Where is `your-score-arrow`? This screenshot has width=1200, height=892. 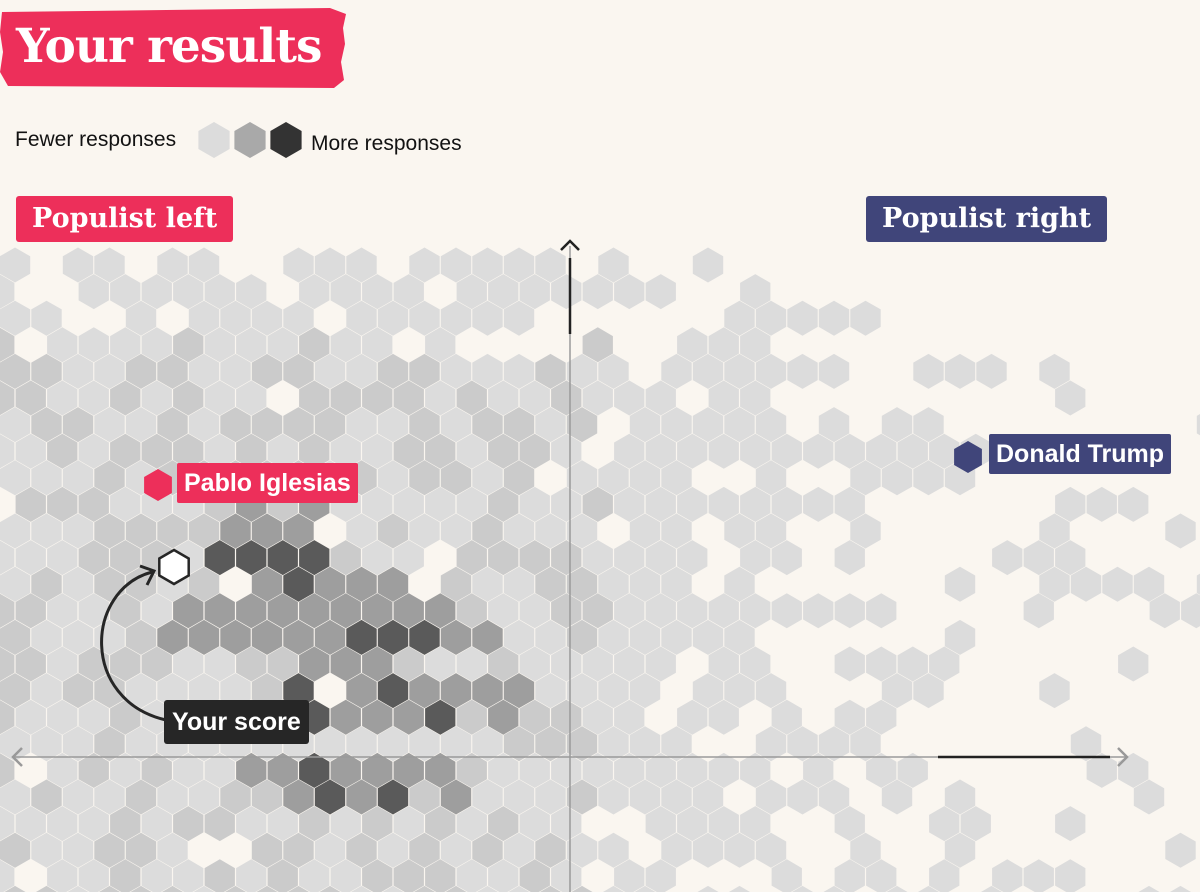 your-score-arrow is located at coordinates (133, 646).